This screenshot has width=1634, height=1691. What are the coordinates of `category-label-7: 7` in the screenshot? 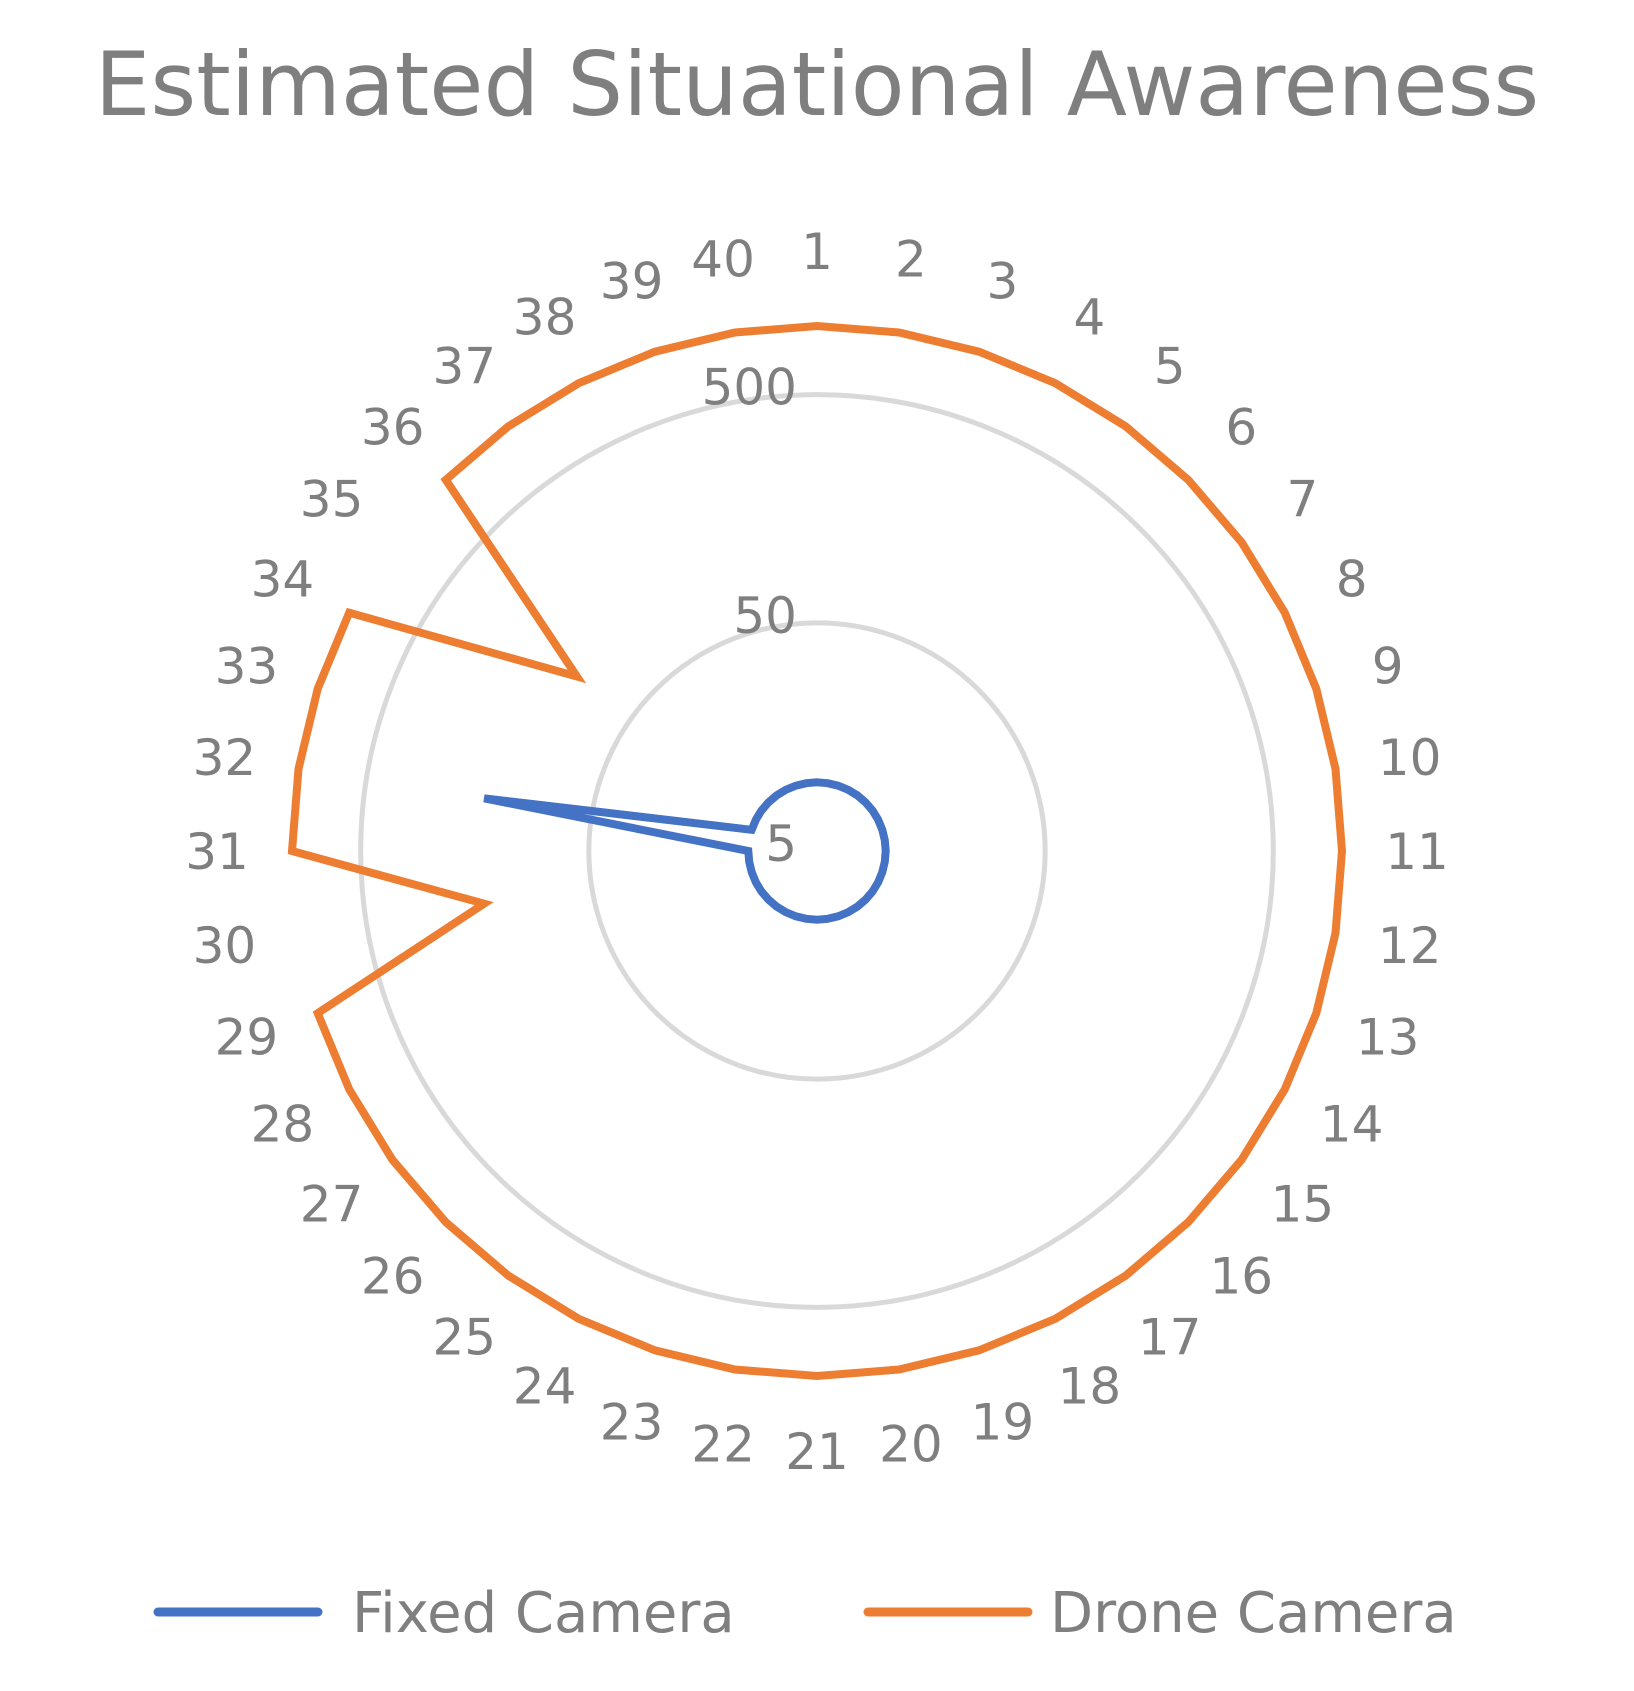 It's located at (1302, 499).